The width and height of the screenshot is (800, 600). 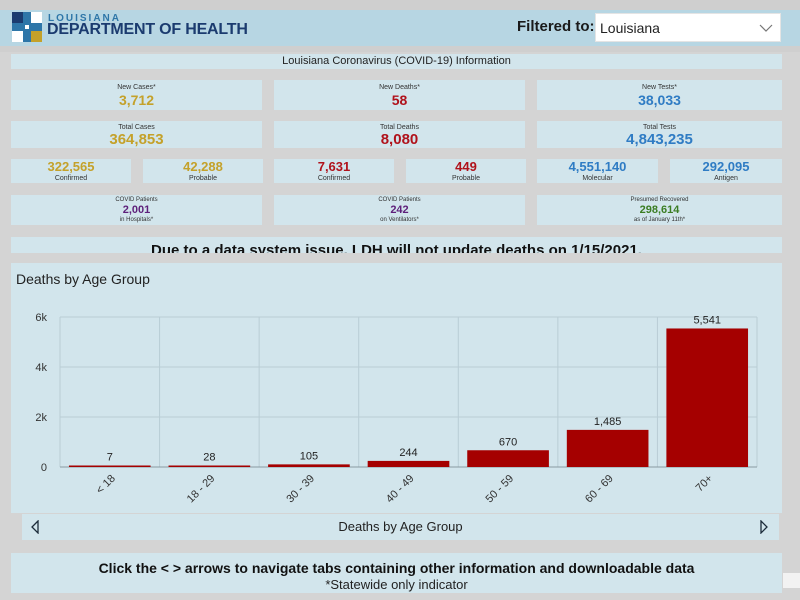 I want to click on recovered-label-bottom: as of January 11th*, so click(x=659, y=220).